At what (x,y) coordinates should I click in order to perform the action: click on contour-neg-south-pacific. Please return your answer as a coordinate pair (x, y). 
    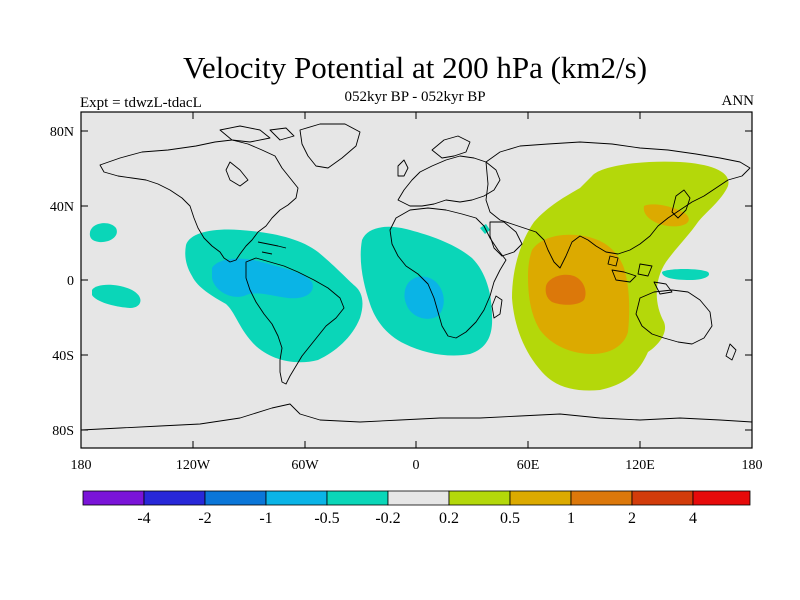
    Looking at the image, I should click on (116, 296).